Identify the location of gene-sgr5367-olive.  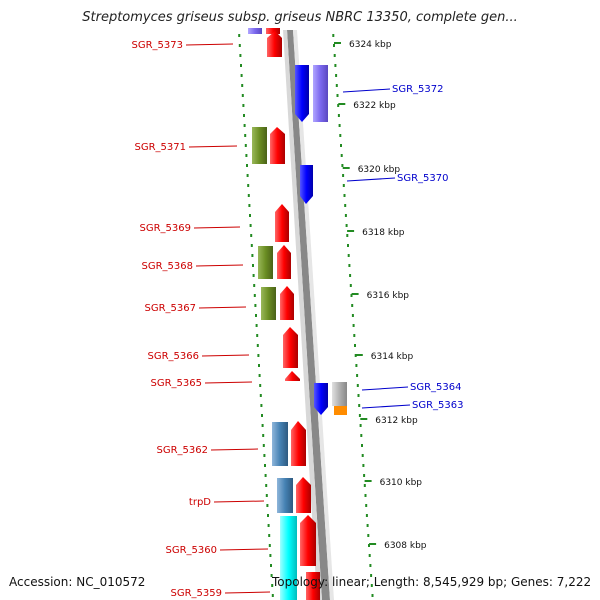
(268, 303).